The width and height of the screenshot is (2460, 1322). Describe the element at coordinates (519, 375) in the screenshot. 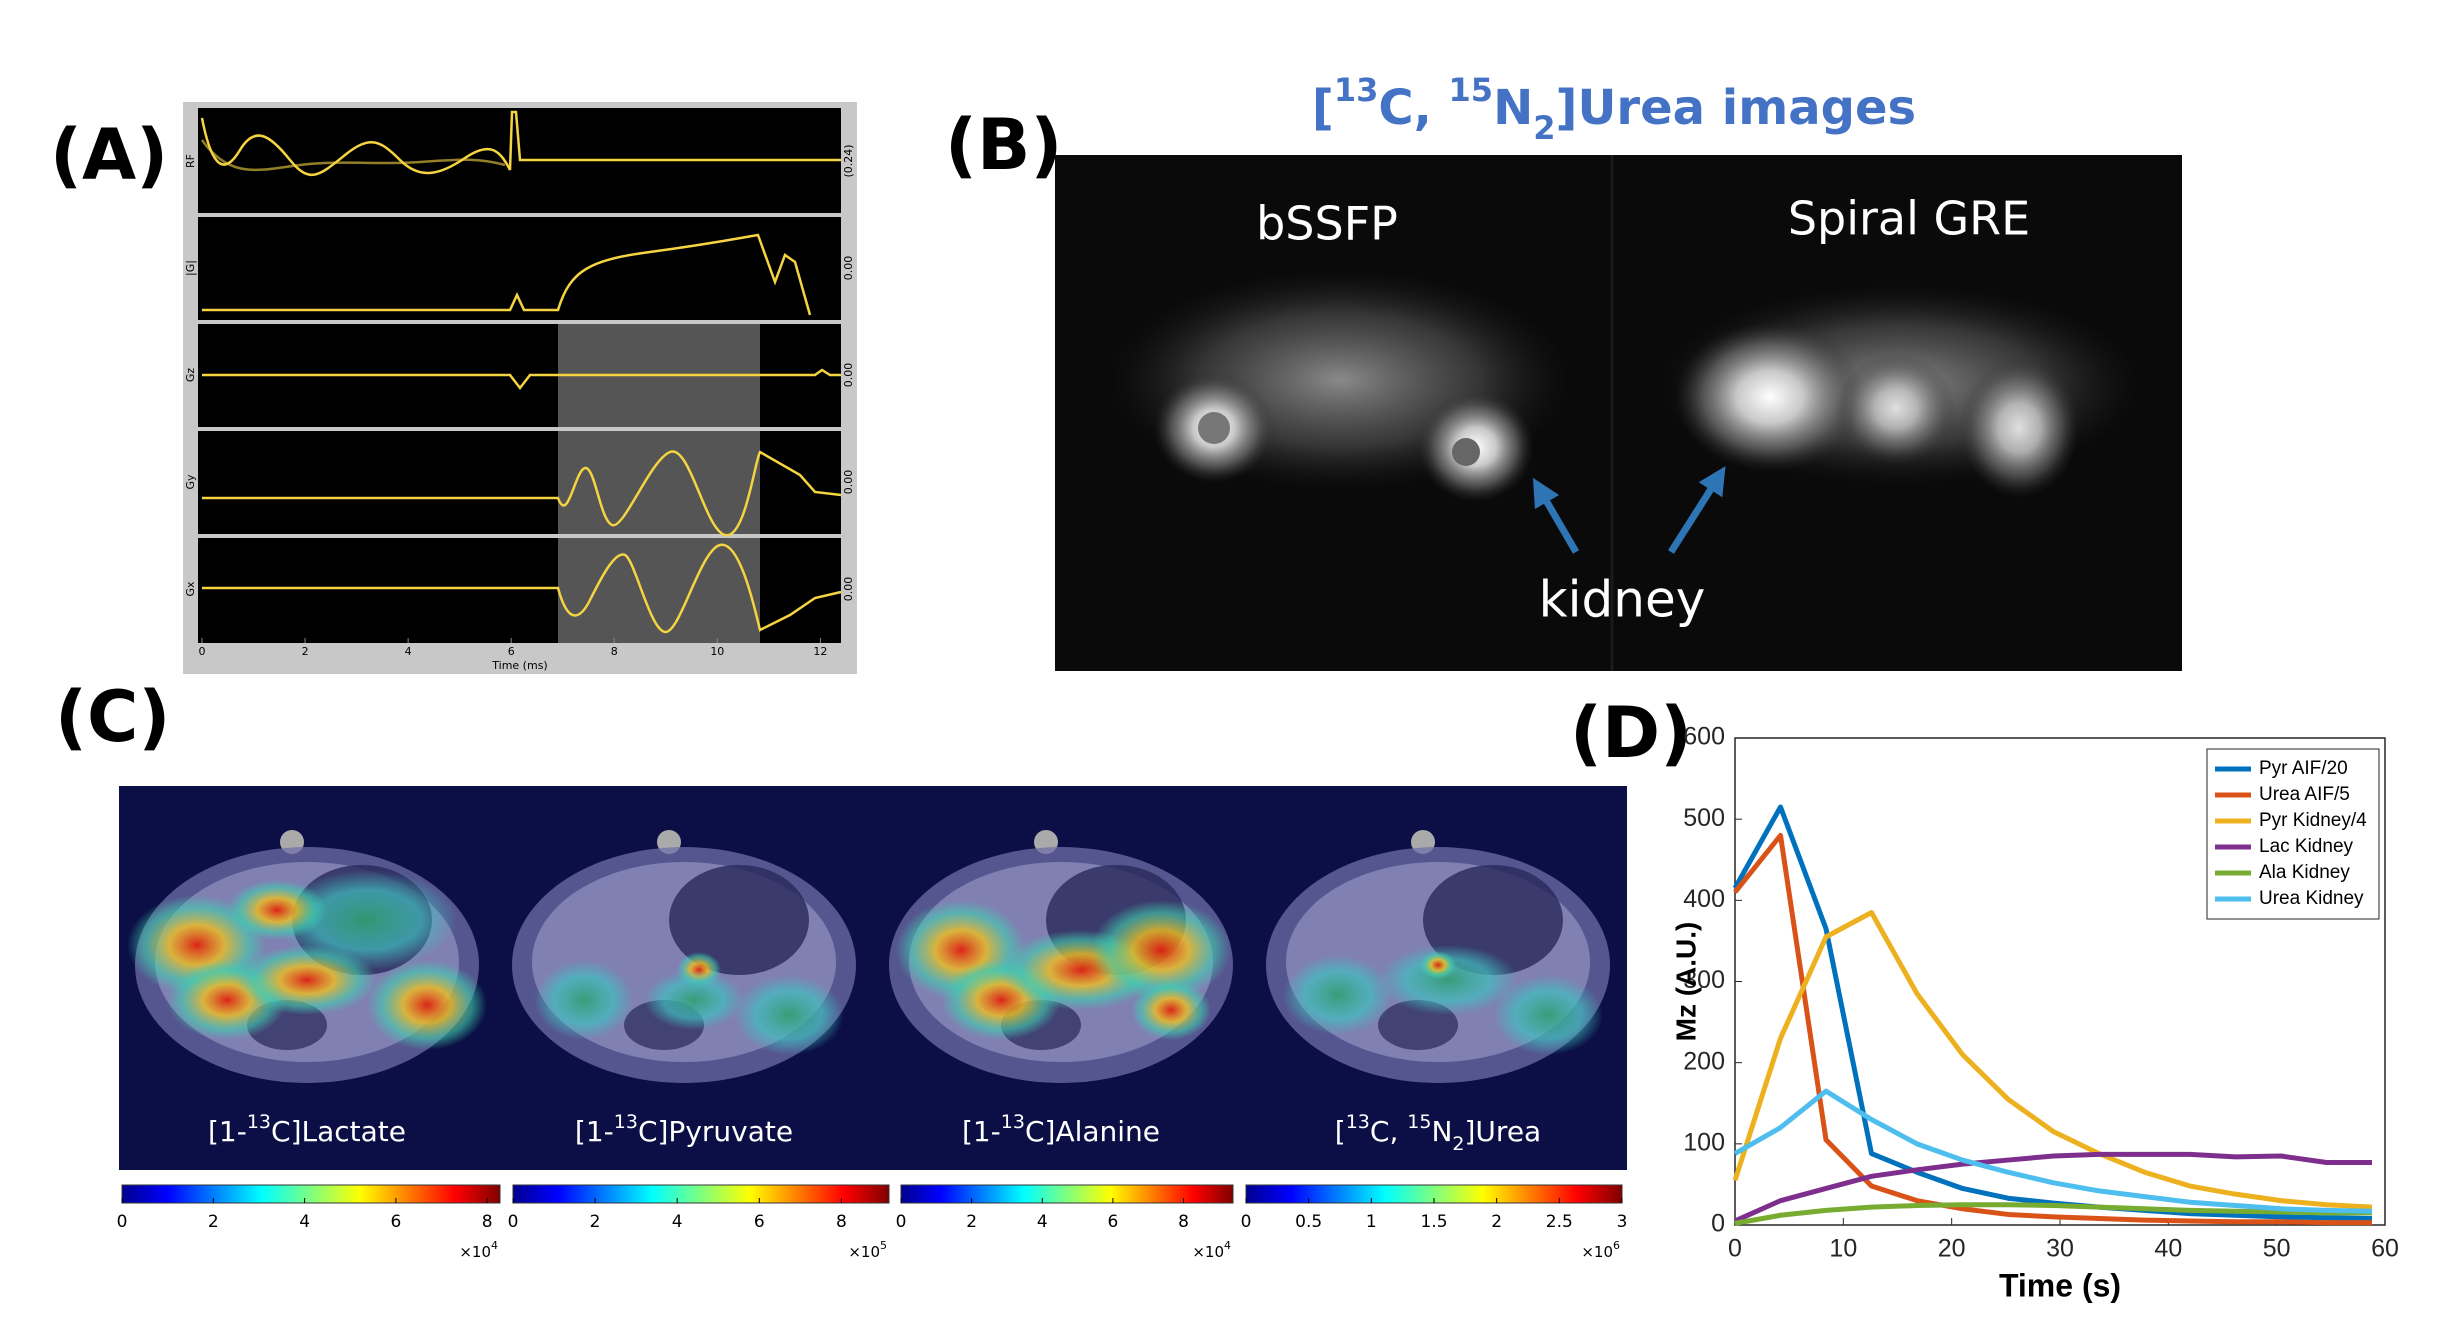

I see `strip-dividers` at that location.